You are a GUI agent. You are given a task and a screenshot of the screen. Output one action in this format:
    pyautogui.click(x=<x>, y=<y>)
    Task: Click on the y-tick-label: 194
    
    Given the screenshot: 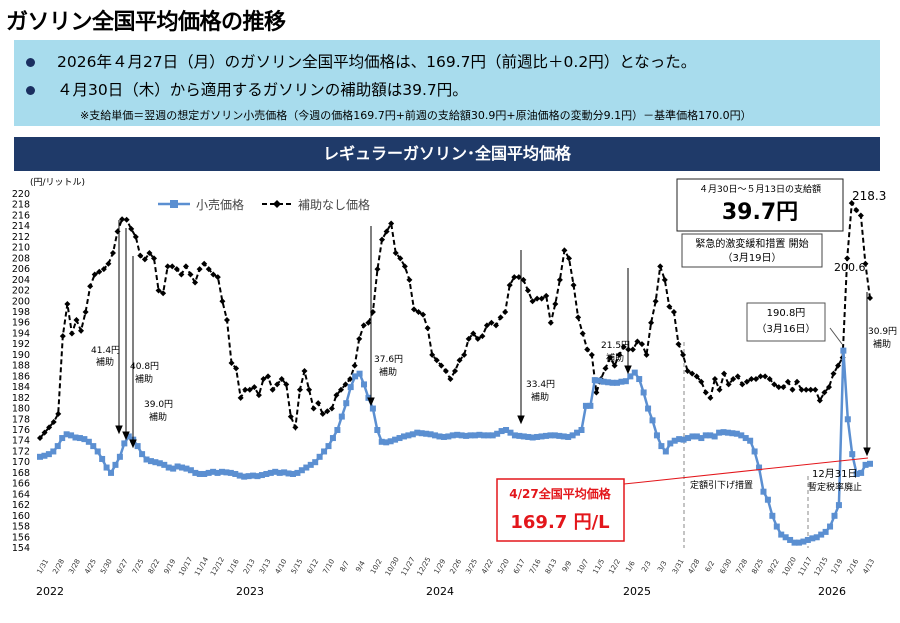 What is the action you would take?
    pyautogui.click(x=21, y=333)
    